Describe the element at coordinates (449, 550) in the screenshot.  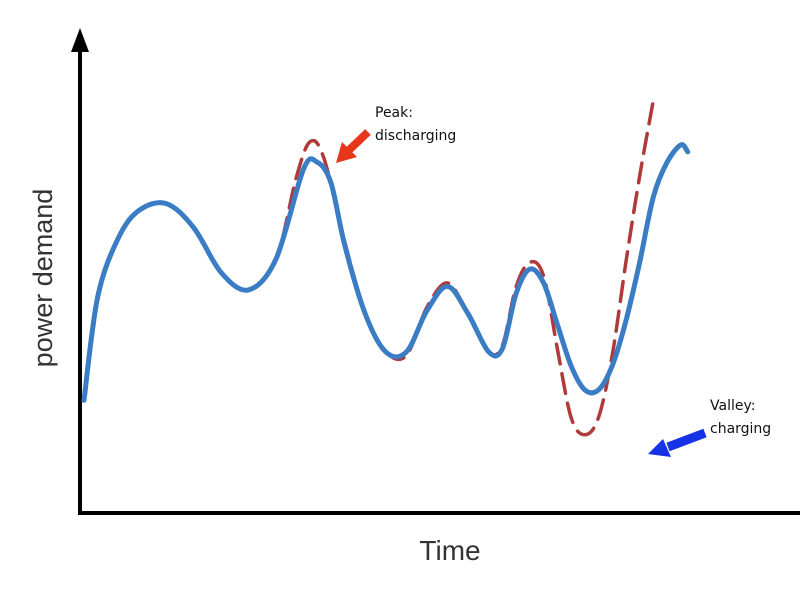
I see `x-axis-label: Time` at that location.